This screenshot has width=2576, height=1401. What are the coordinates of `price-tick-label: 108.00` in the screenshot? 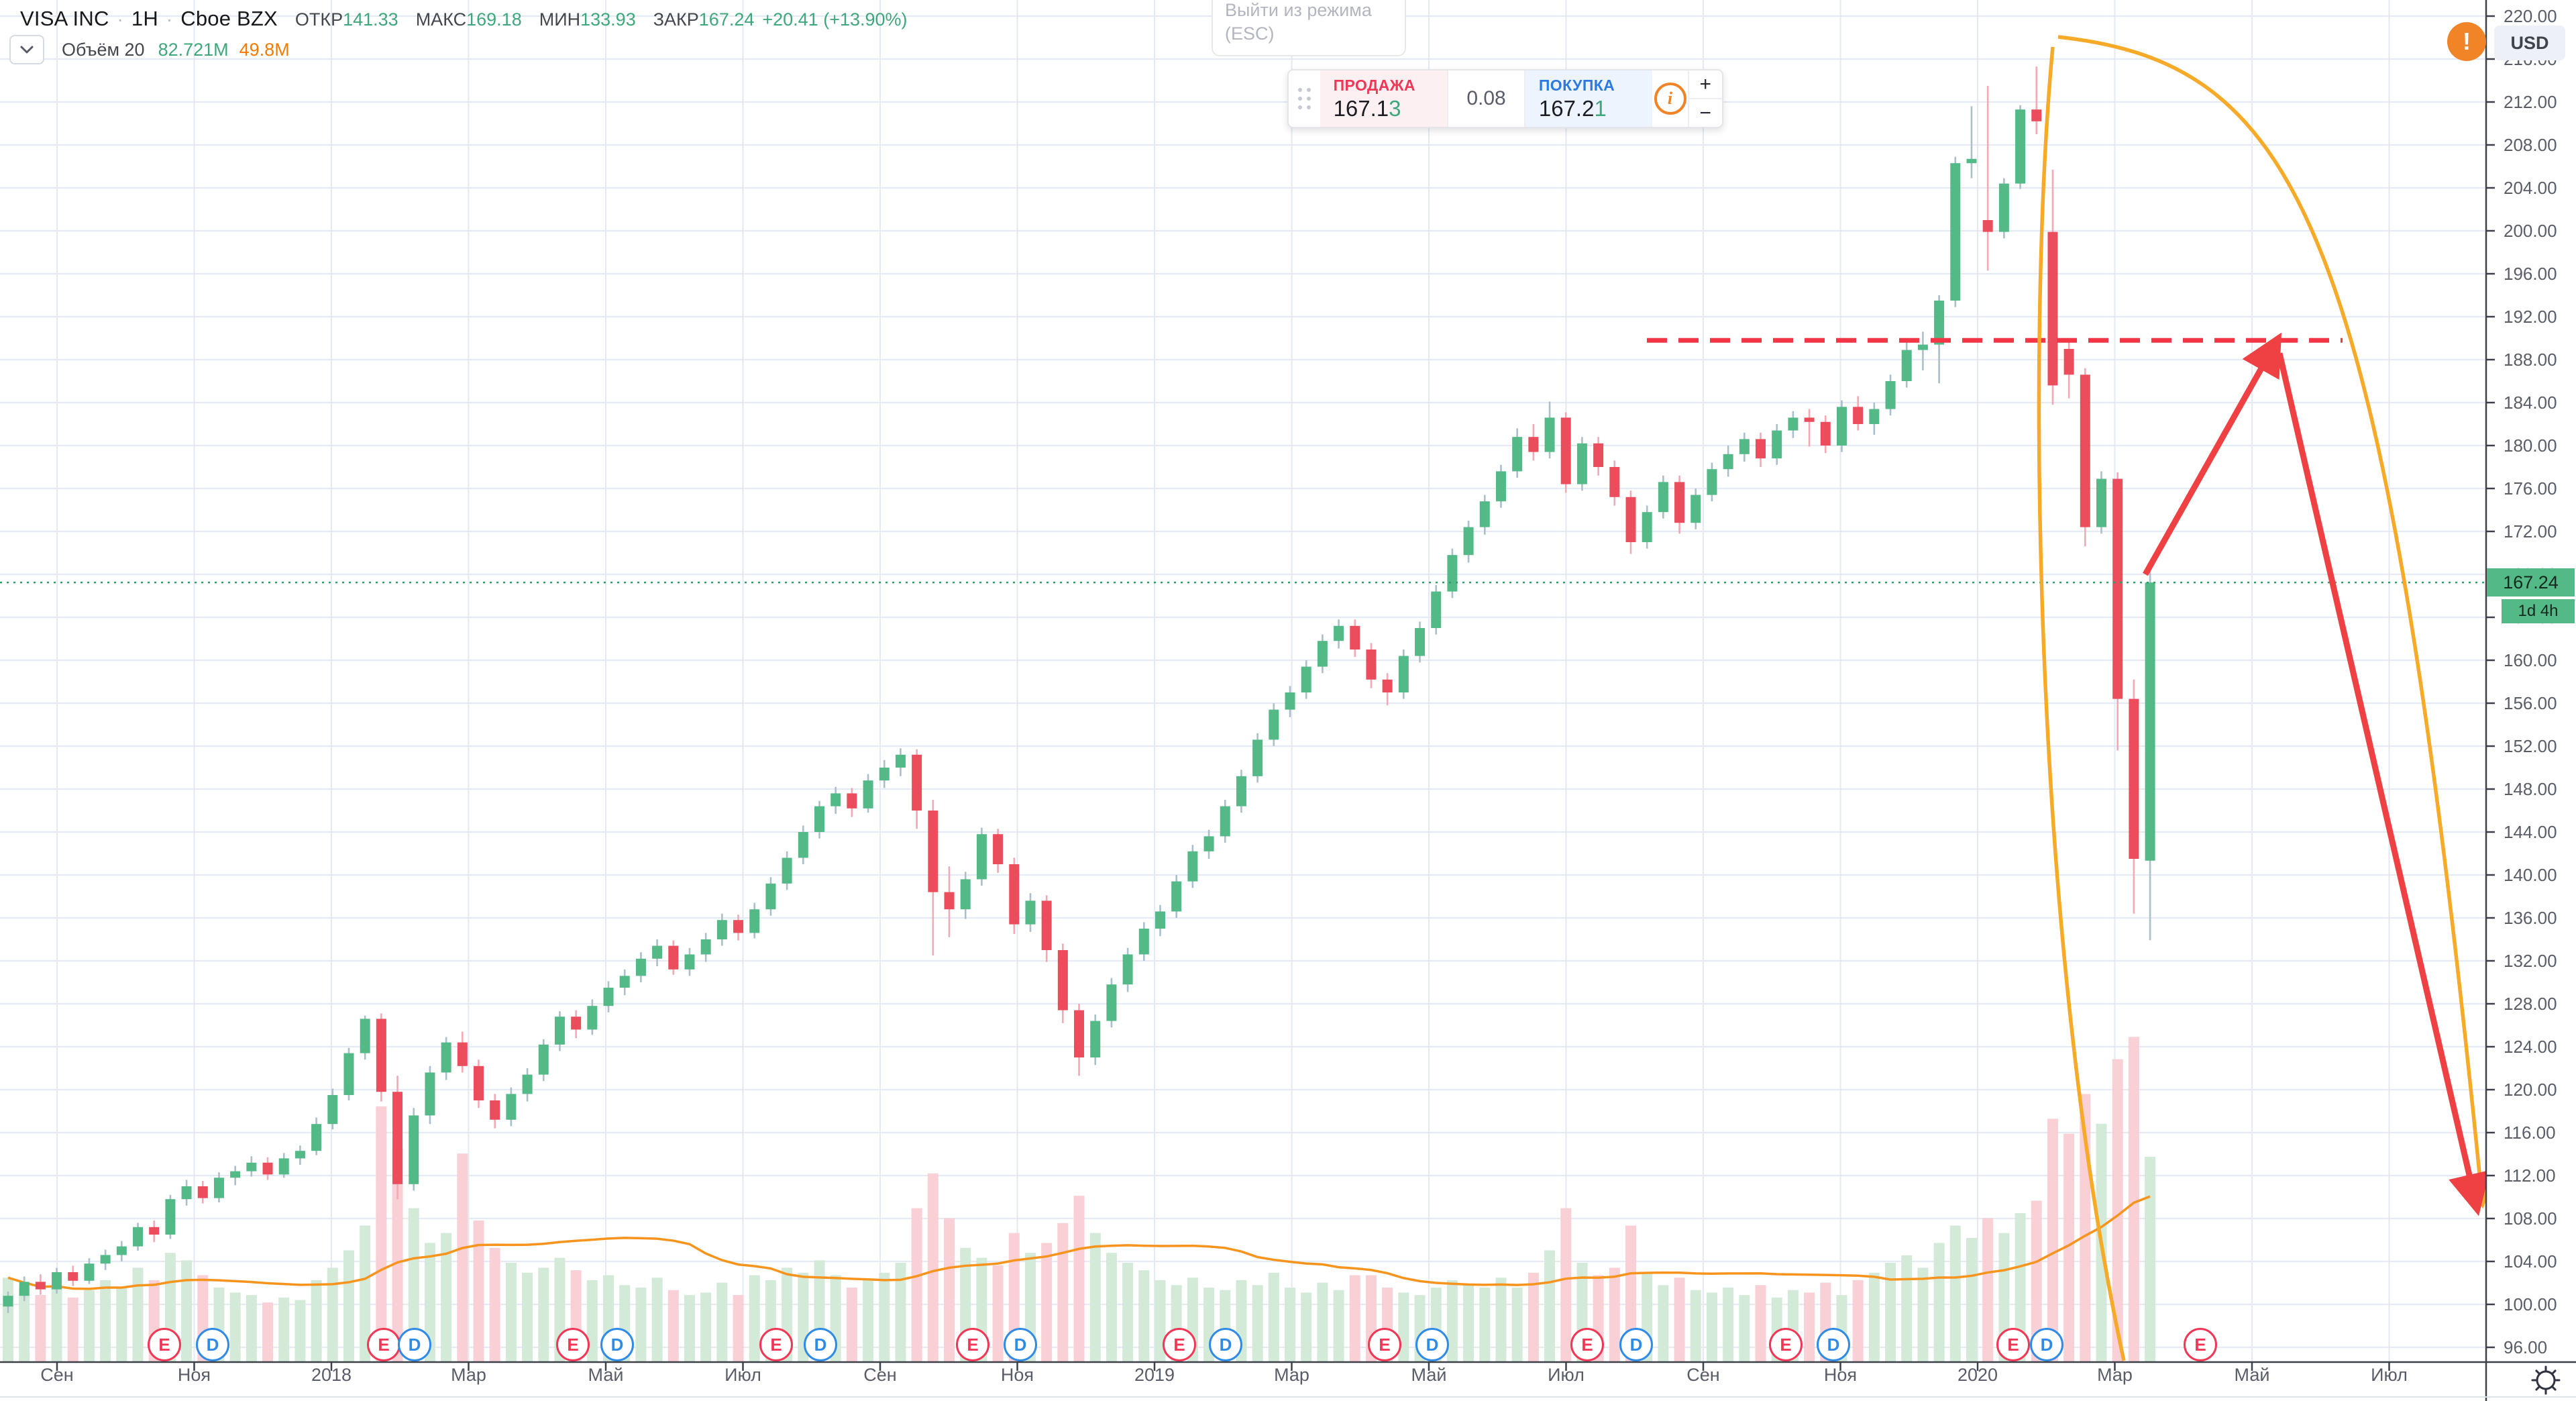 It's located at (2530, 1218).